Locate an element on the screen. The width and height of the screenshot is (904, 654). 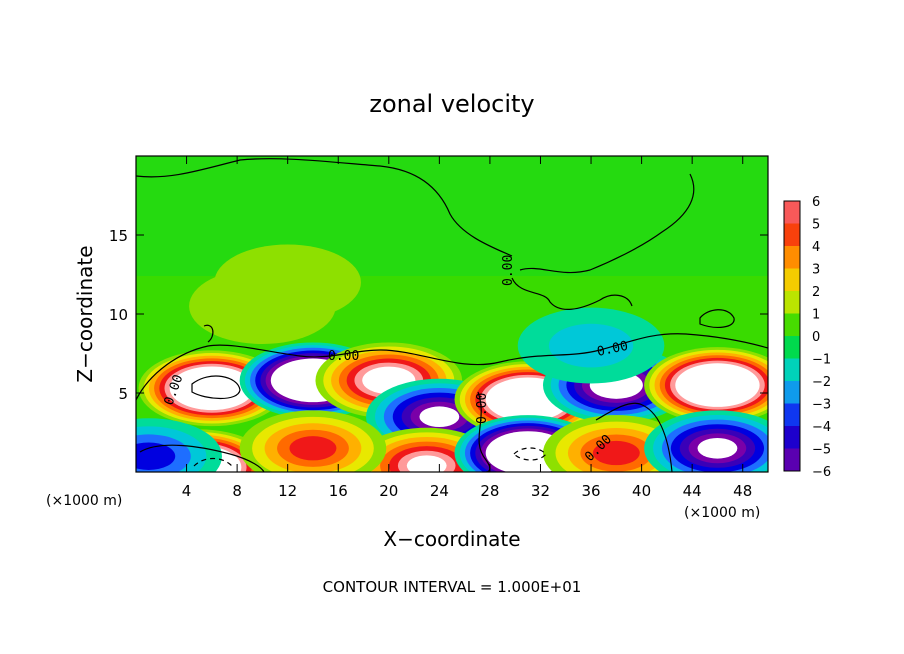
y-tick-label: 5 is located at coordinates (123, 394).